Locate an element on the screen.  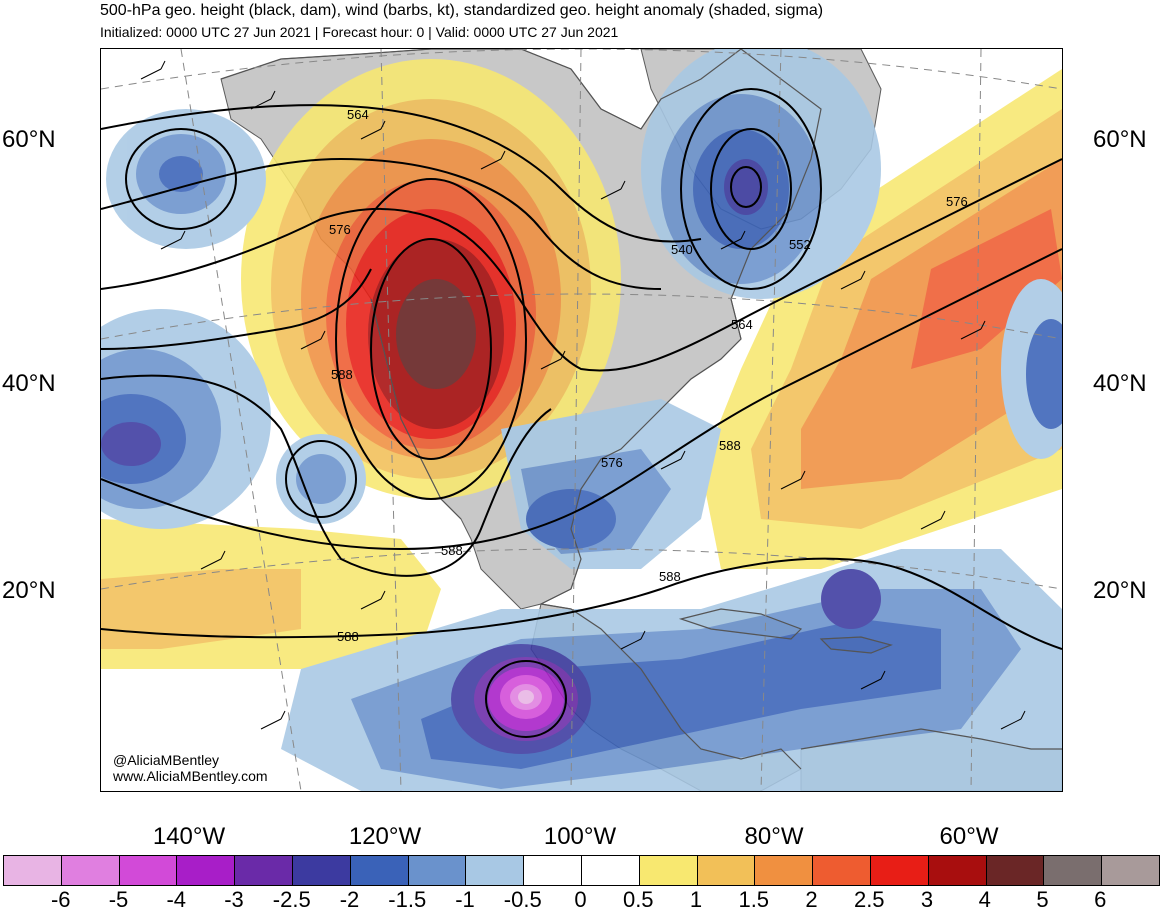
colorbar is located at coordinates (581, 870).